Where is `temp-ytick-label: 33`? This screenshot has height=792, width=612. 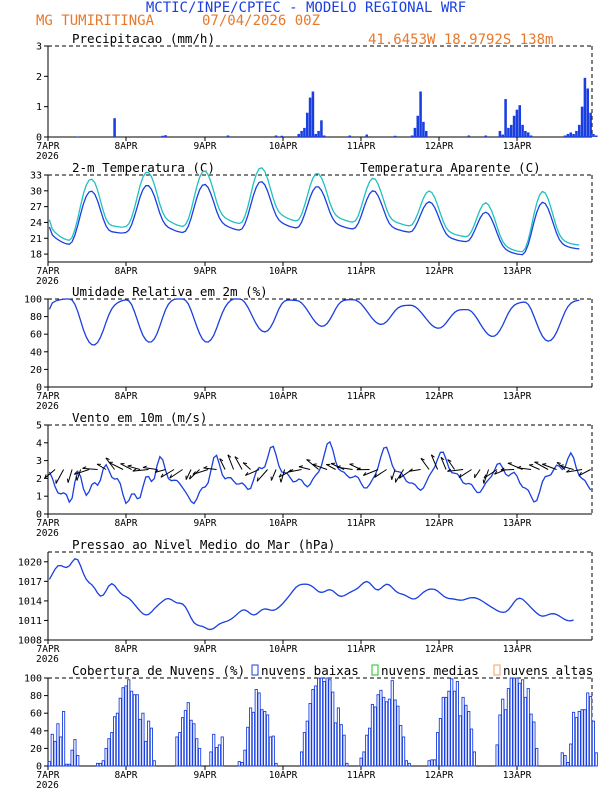
temp-ytick-label: 33 is located at coordinates (36, 176).